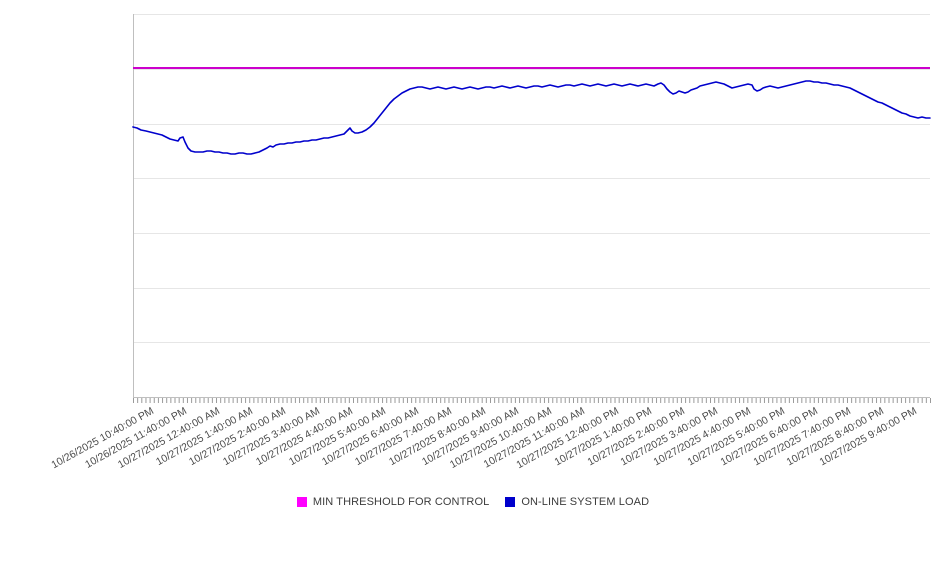  I want to click on x-axis-ticks, so click(532, 400).